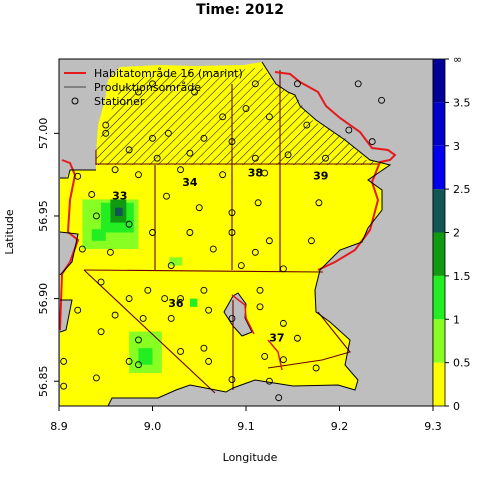 The image size is (480, 480). I want to click on x-tick-label: 9.1, so click(246, 426).